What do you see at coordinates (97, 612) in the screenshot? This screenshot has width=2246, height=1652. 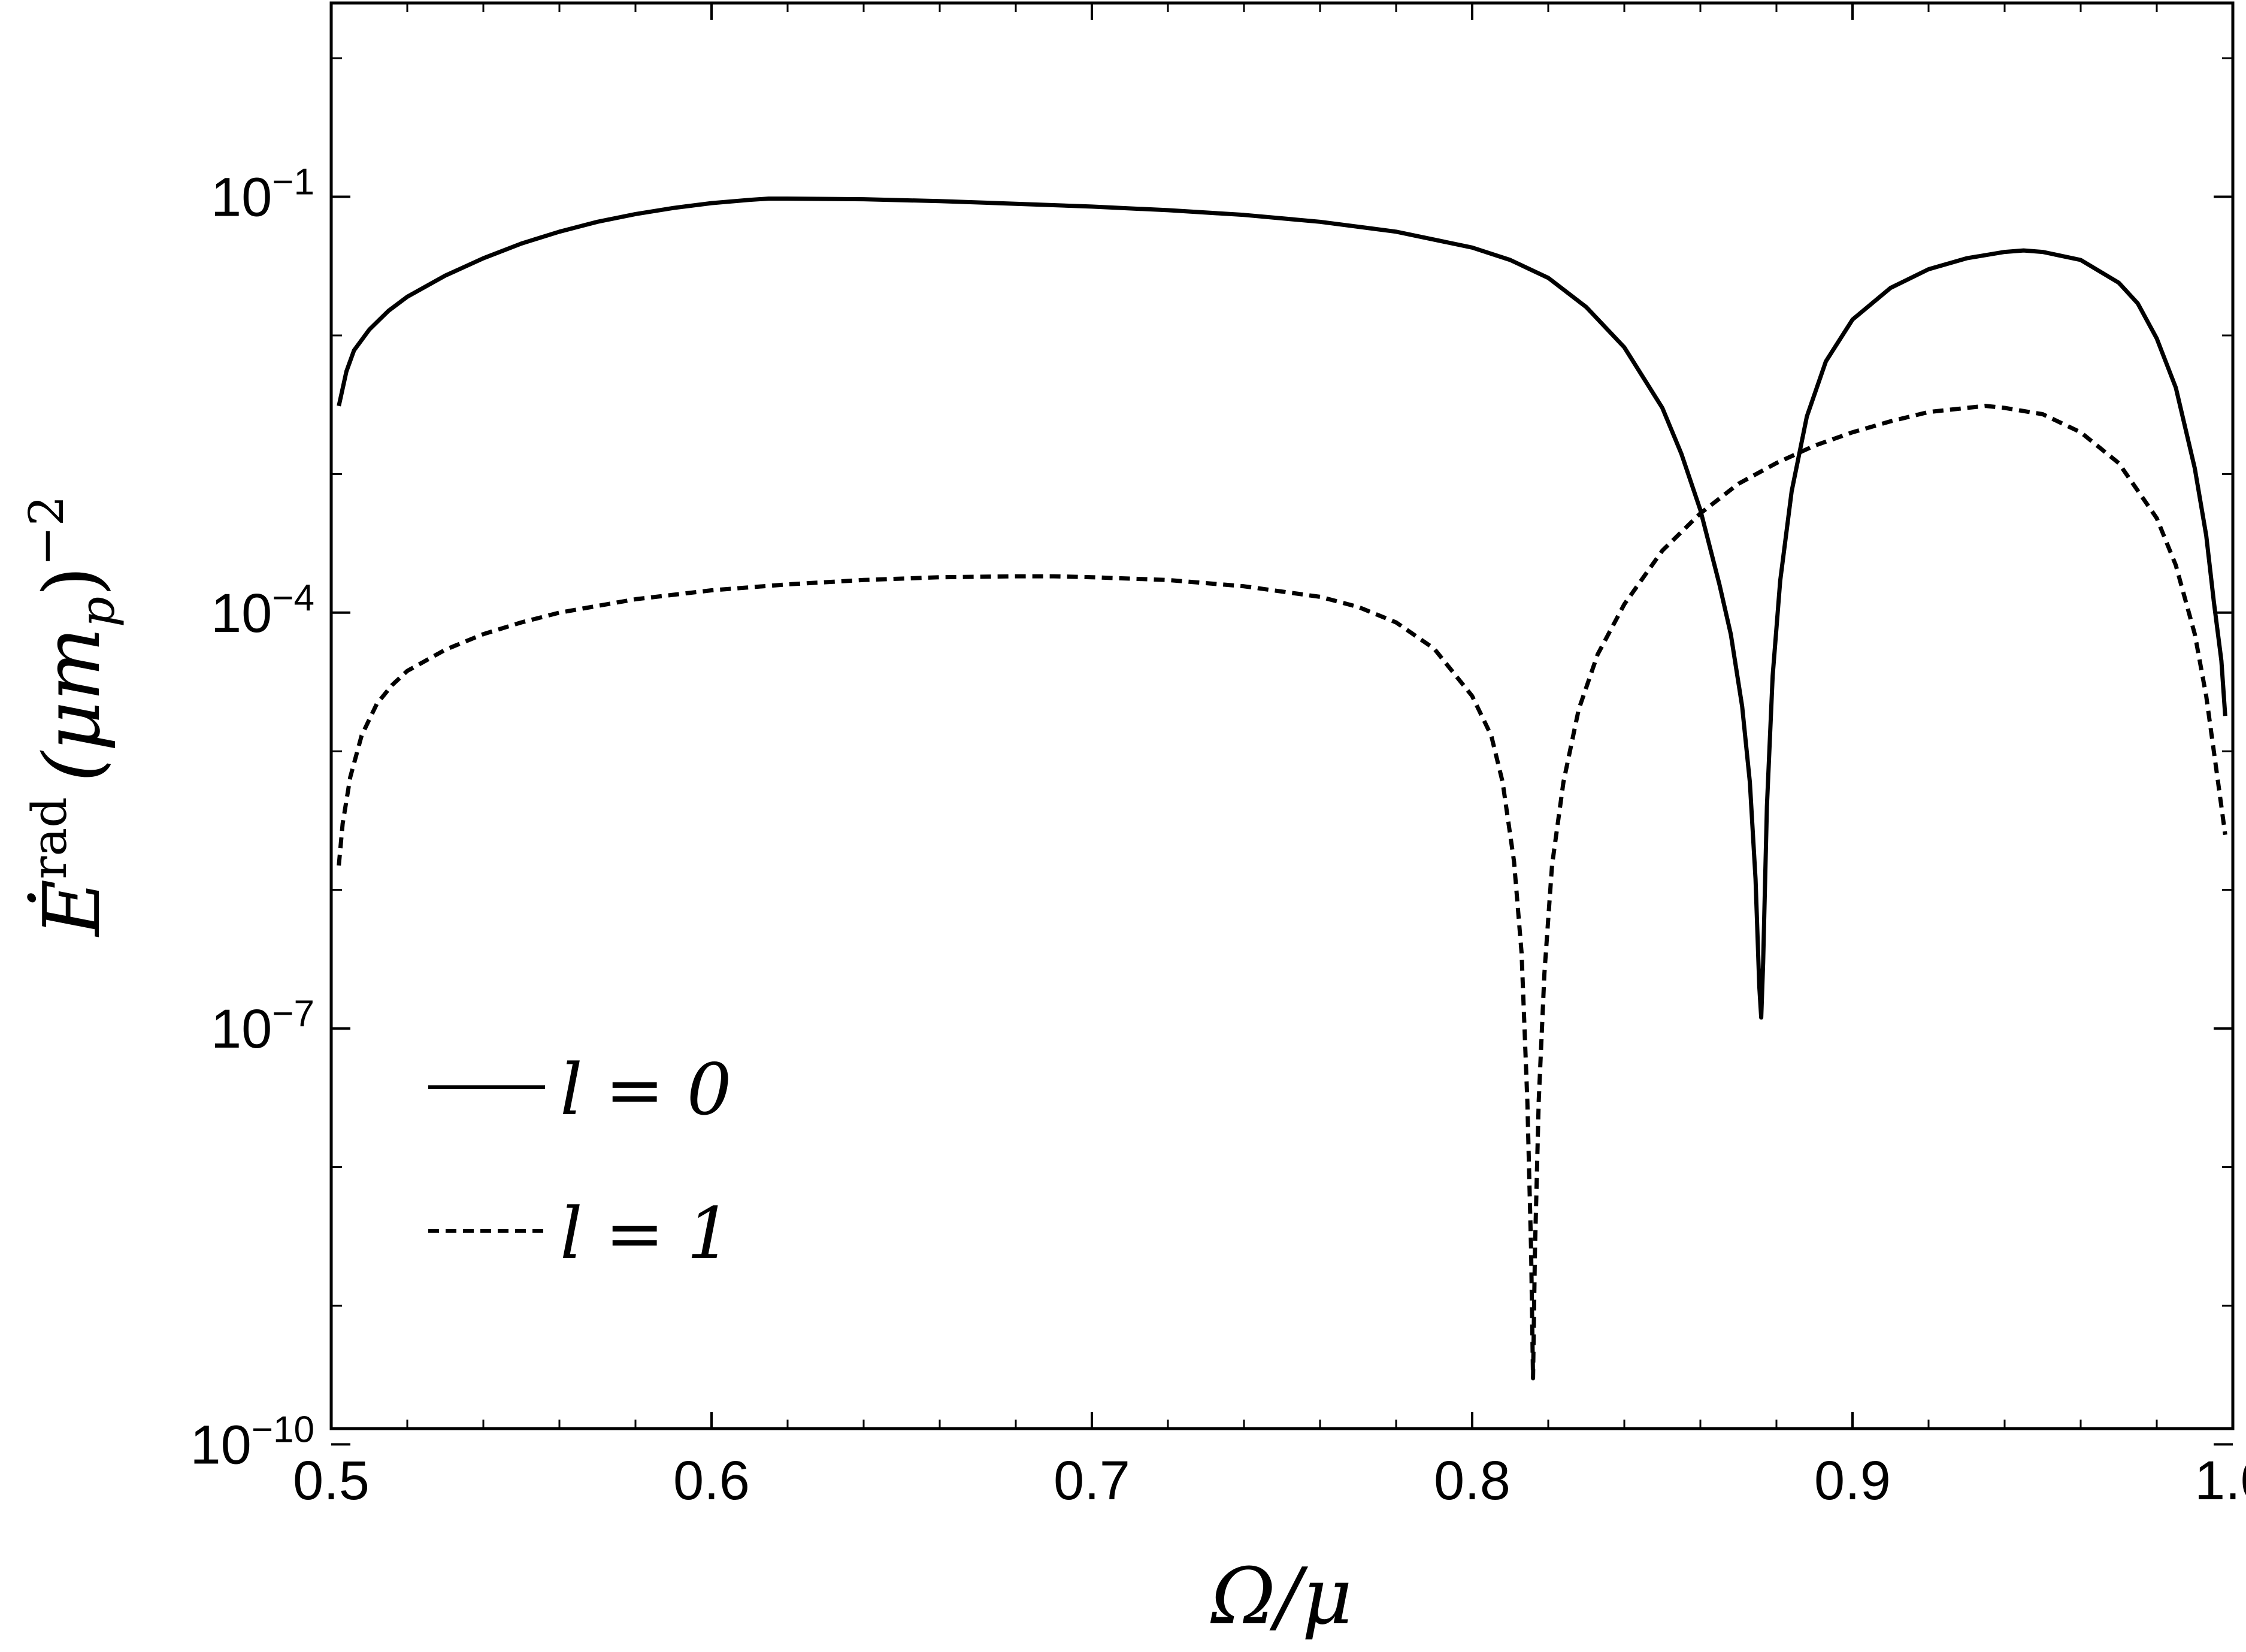 I see `y-axis-title-factor-sub: p` at bounding box center [97, 612].